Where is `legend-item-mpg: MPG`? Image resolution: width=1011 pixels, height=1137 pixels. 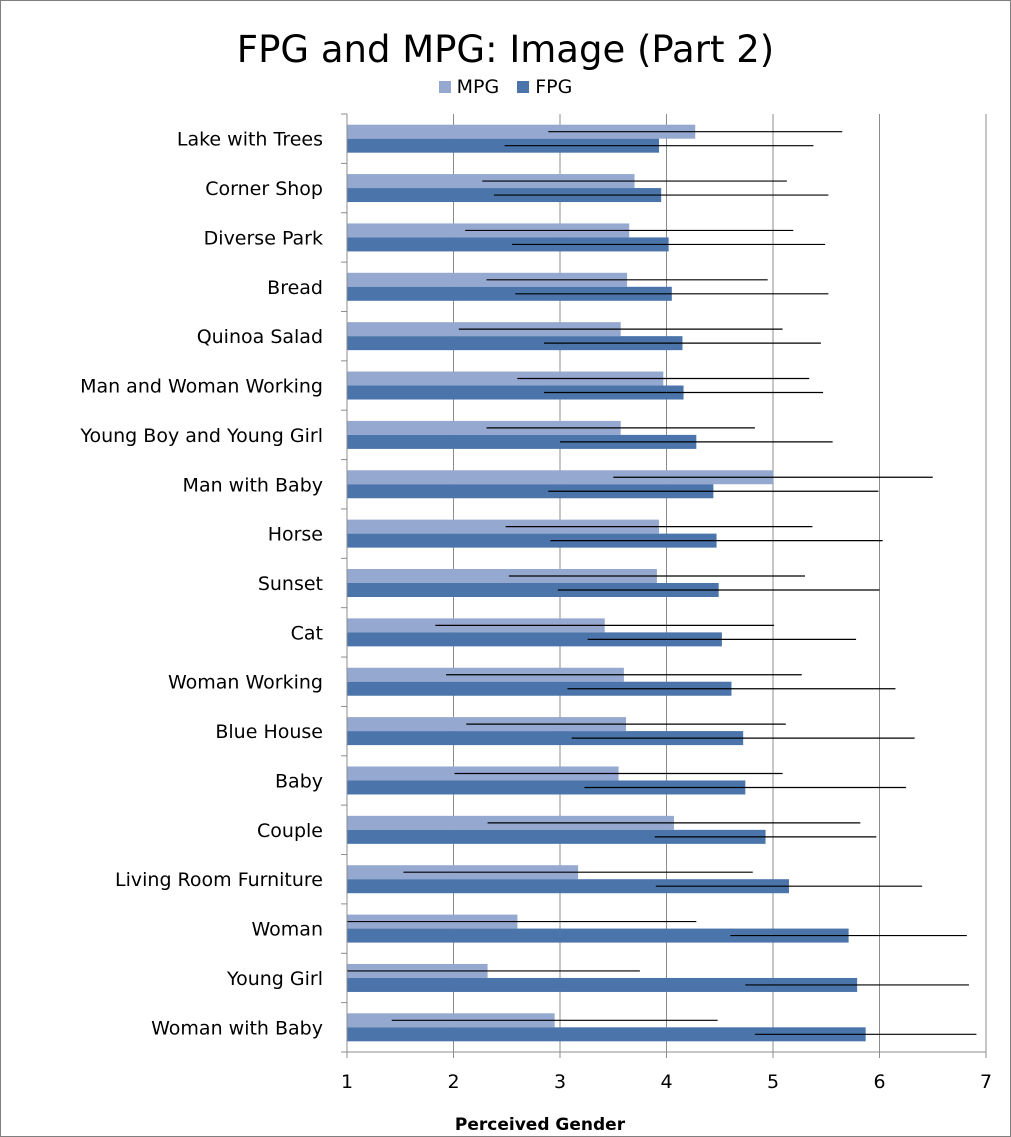 legend-item-mpg: MPG is located at coordinates (469, 87).